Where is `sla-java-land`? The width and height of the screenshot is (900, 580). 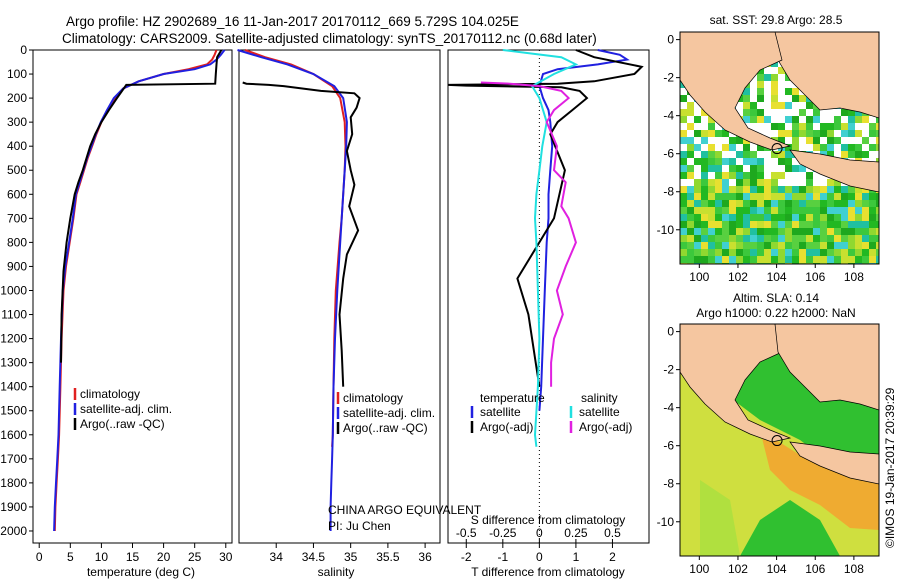
sla-java-land is located at coordinates (834, 463).